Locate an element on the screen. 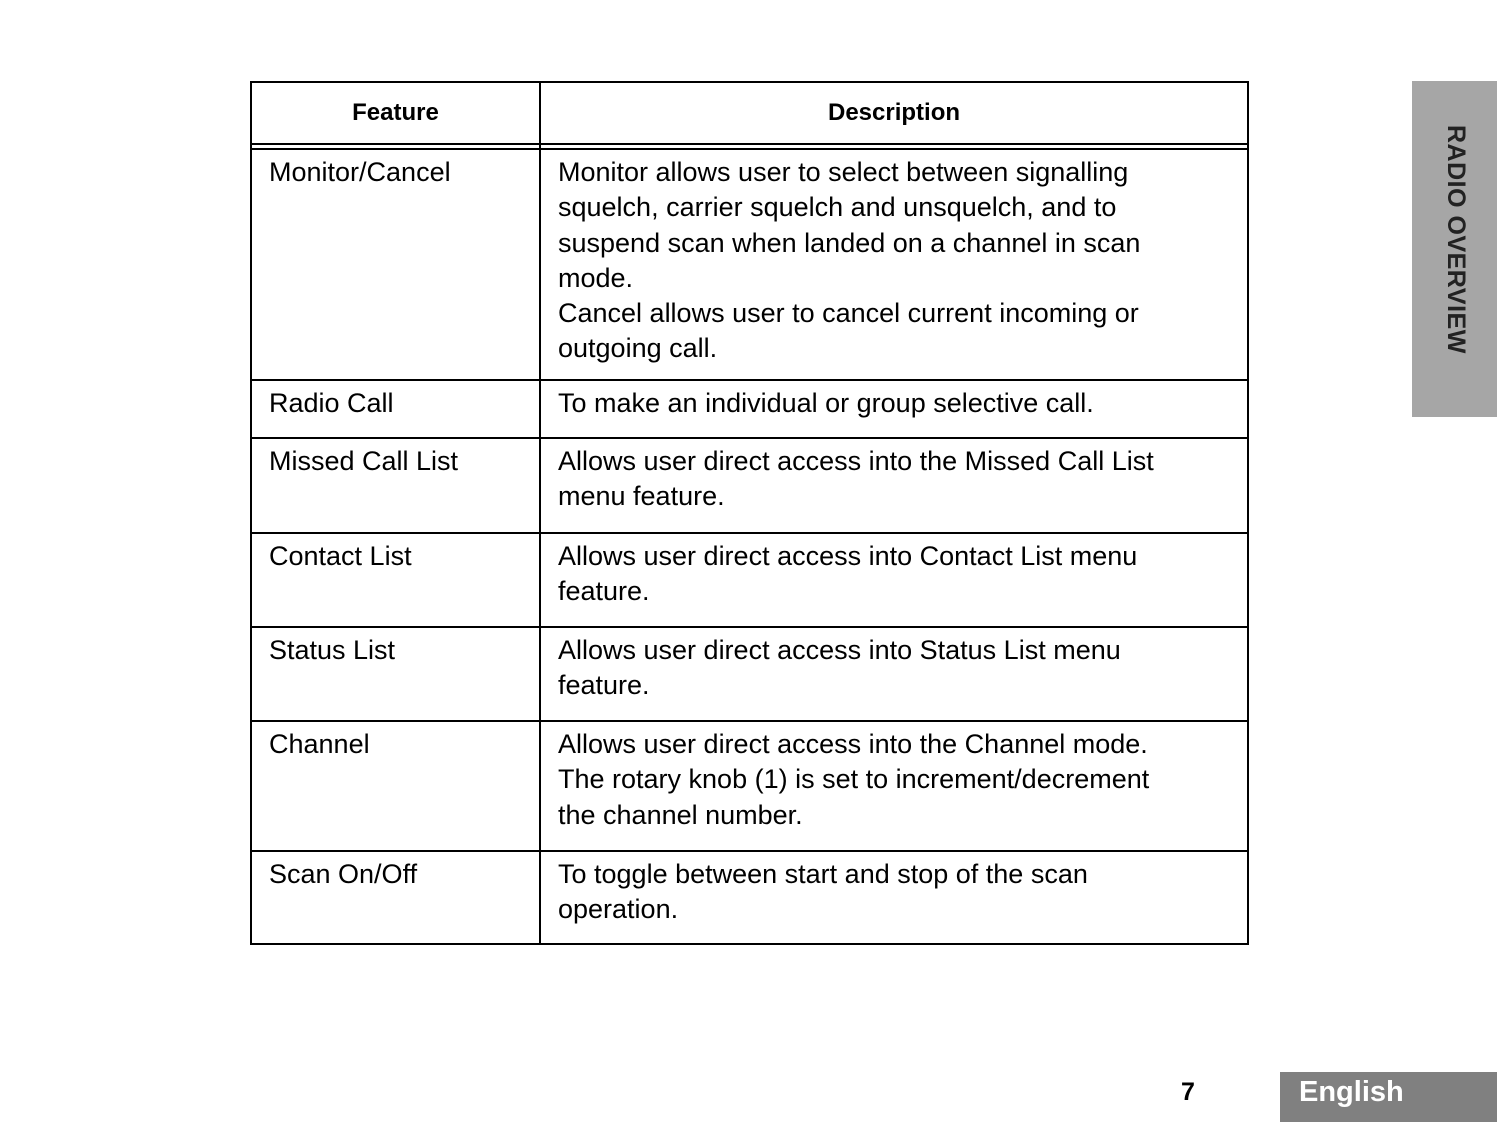 The image size is (1497, 1122). table-header-row: Feature Description is located at coordinates (749, 112).